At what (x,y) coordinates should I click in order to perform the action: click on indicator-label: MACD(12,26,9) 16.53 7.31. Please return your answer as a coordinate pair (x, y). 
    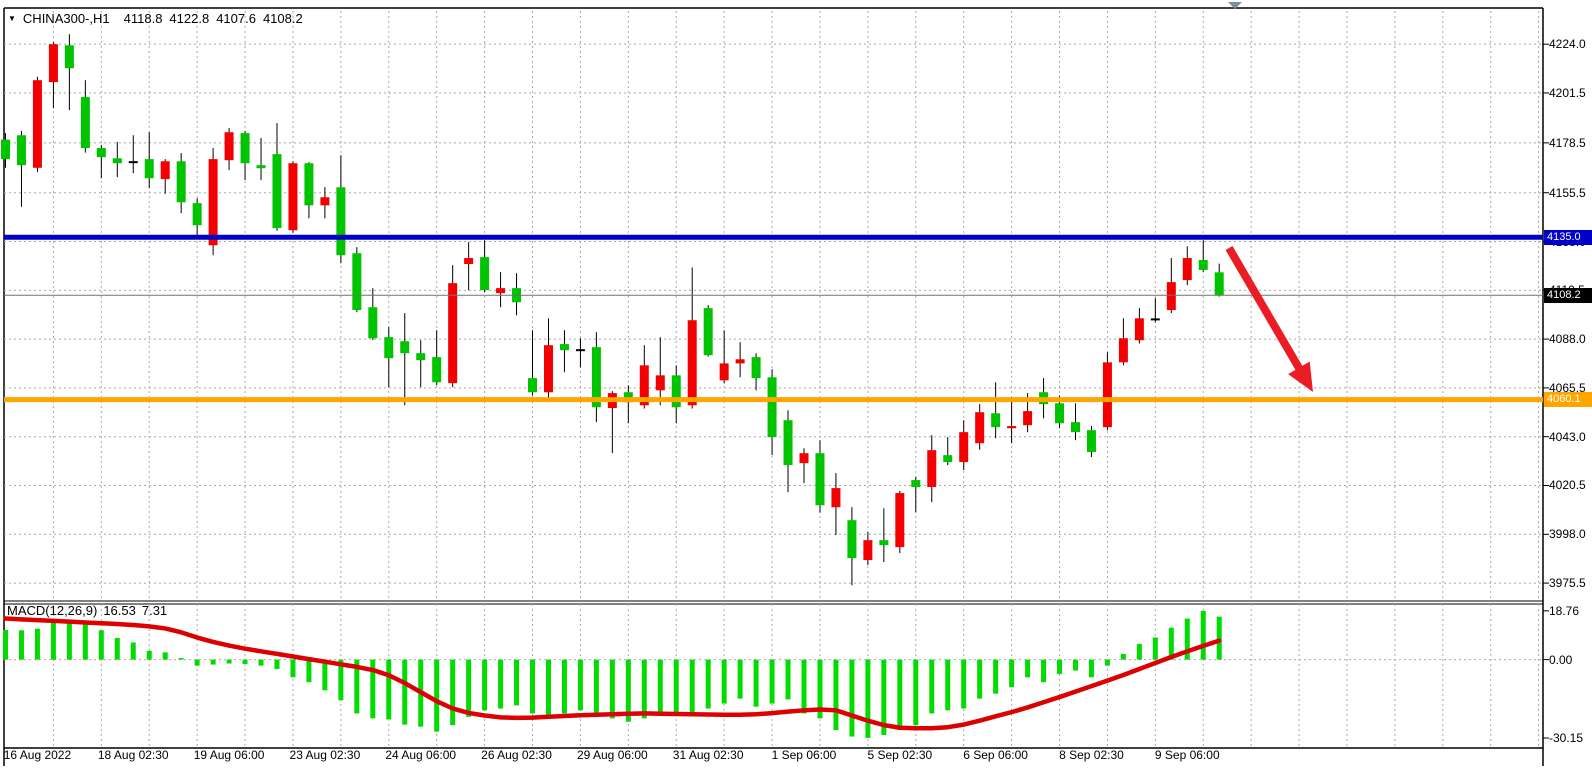
    Looking at the image, I should click on (90, 610).